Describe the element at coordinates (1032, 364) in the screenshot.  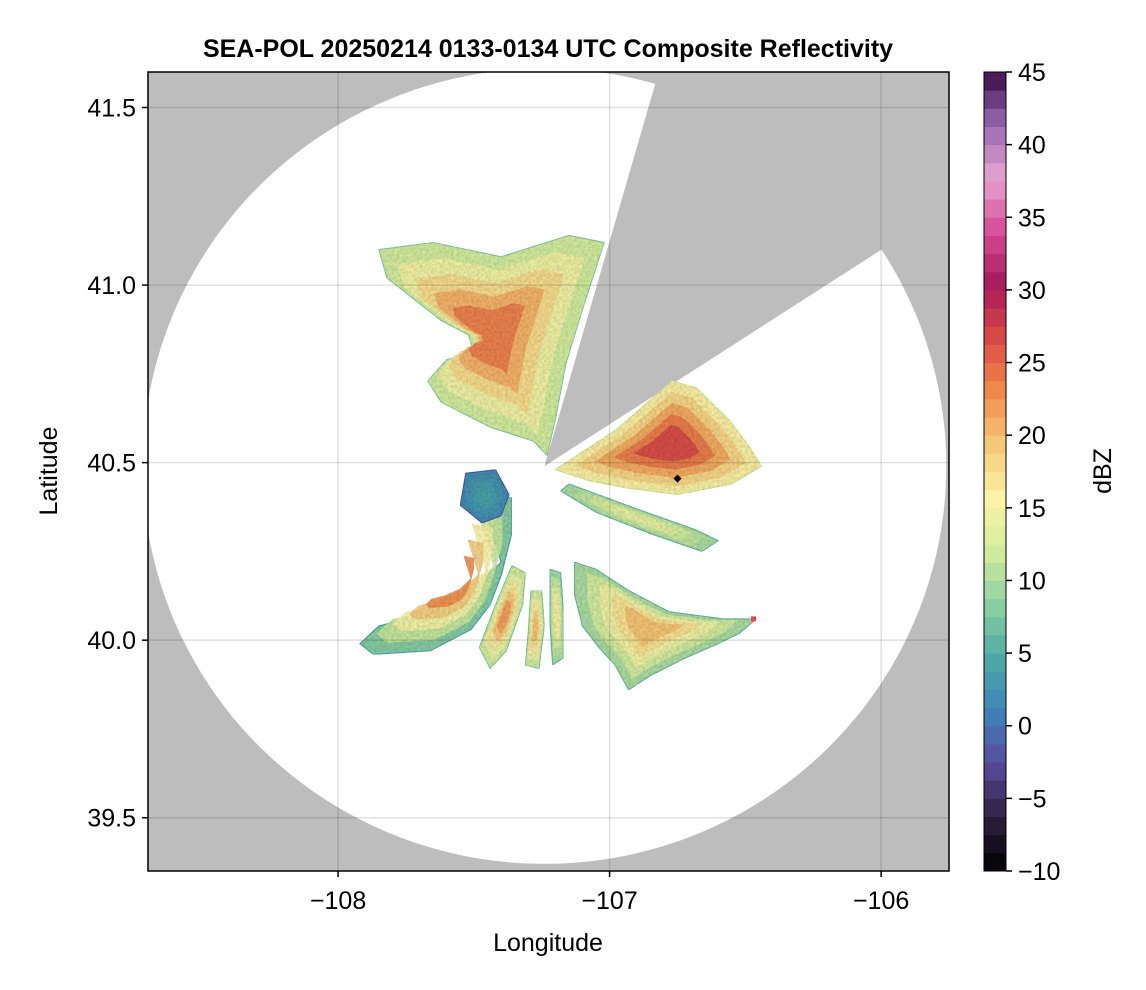
I see `colorbar-tick-label: 25` at that location.